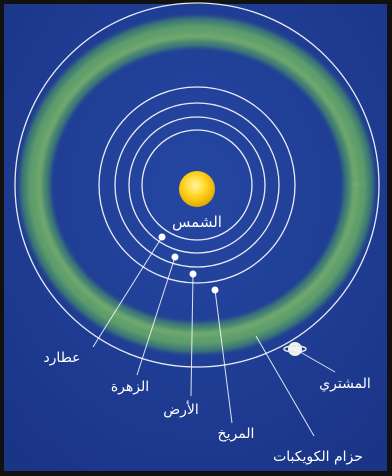 Image resolution: width=392 pixels, height=476 pixels. Describe the element at coordinates (197, 222) in the screenshot. I see `sun-label: الشمس` at that location.